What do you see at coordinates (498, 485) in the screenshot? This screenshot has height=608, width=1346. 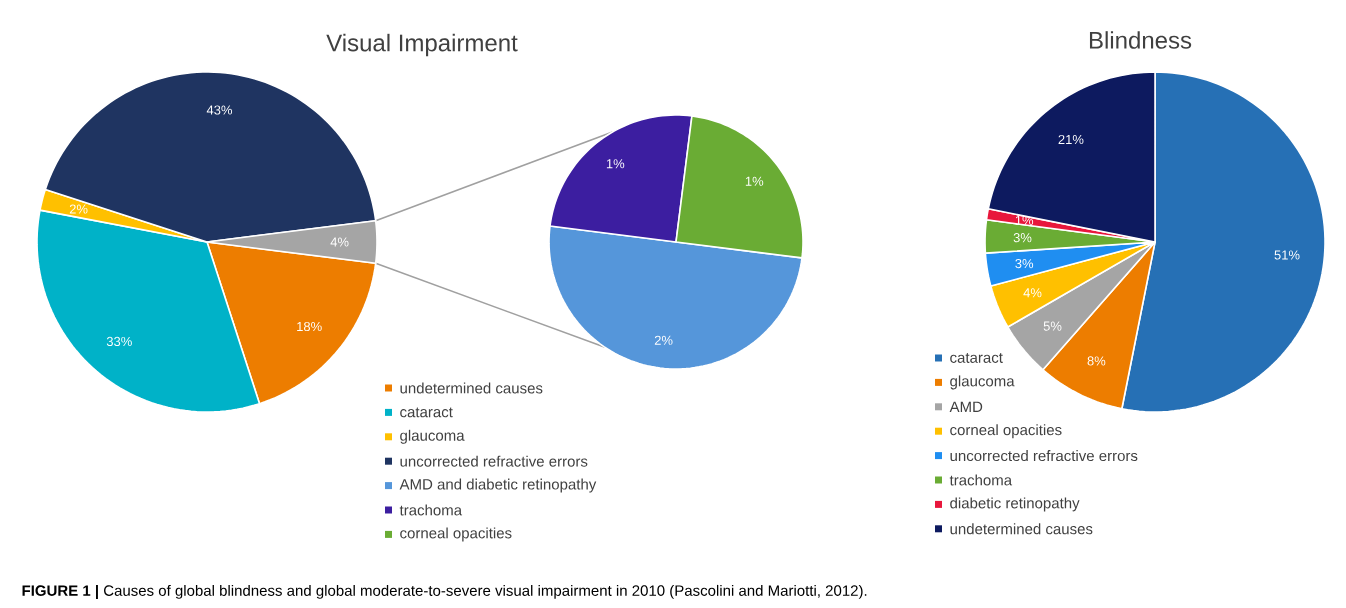 I see `legend-label: AMD and diabetic retinopathy` at bounding box center [498, 485].